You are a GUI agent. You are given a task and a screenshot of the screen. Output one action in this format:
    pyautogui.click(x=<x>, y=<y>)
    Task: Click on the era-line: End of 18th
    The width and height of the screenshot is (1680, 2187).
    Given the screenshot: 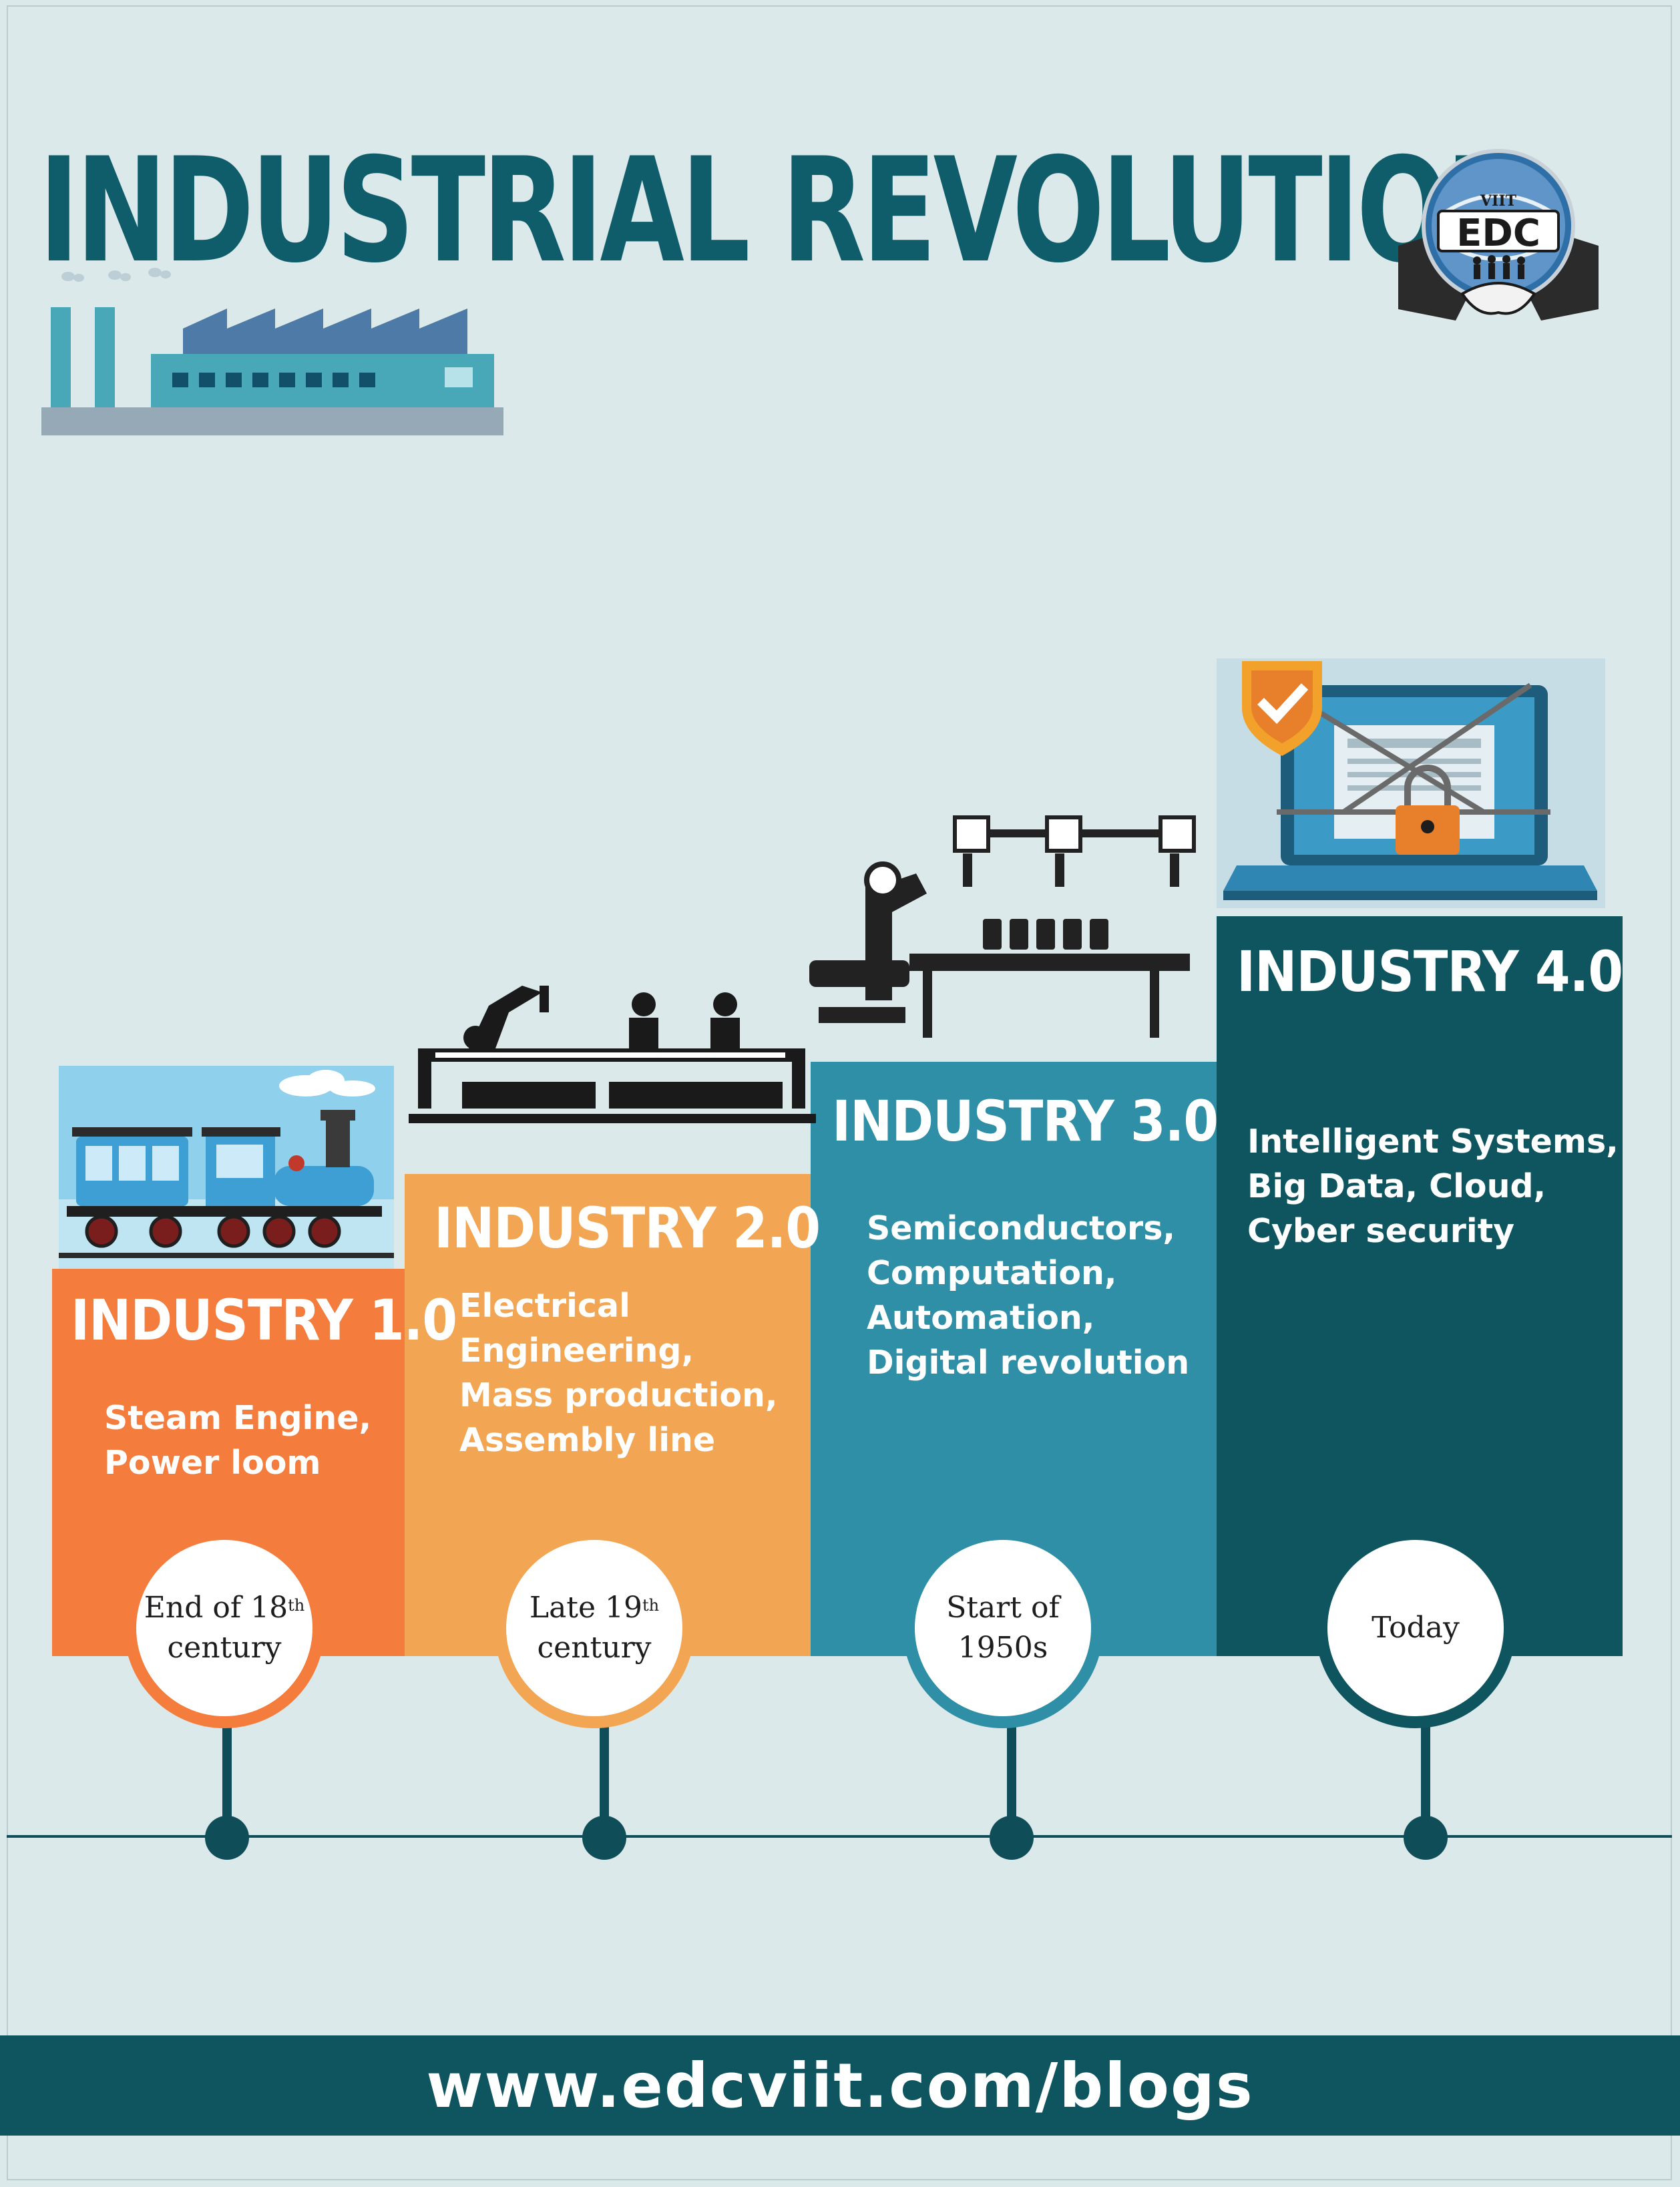 What is the action you would take?
    pyautogui.click(x=224, y=1608)
    